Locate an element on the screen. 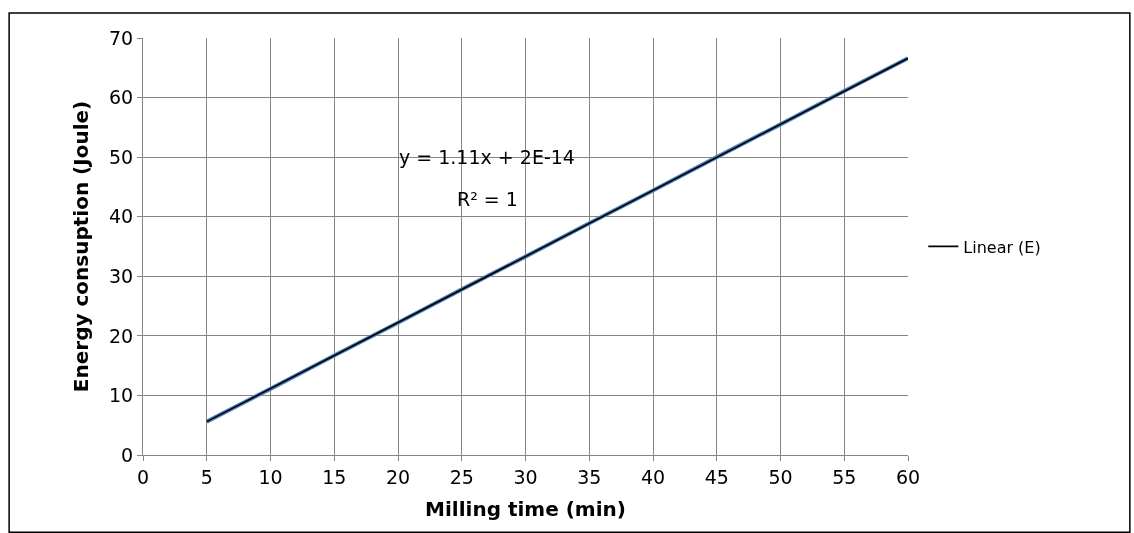 The width and height of the screenshot is (1134, 533). y-tick-label: 60 is located at coordinates (121, 97).